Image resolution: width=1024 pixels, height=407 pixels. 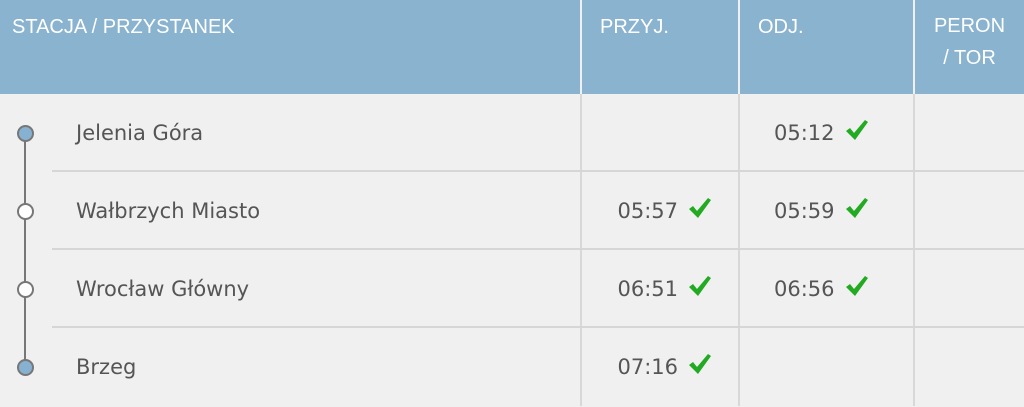 I want to click on departure-cell: 05:12, so click(x=827, y=133).